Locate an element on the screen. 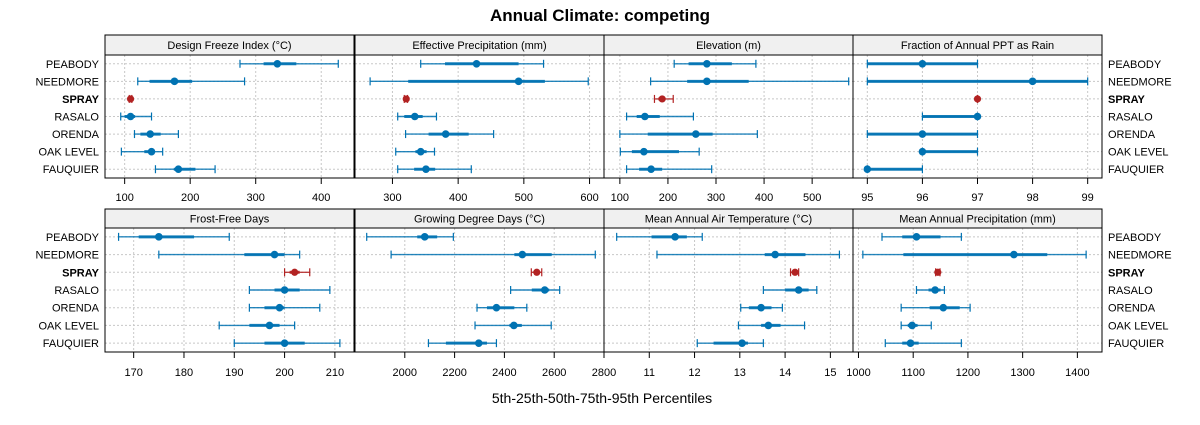 This screenshot has width=1200, height=425. chart-title: Annual Climate: competing is located at coordinates (600, 15).